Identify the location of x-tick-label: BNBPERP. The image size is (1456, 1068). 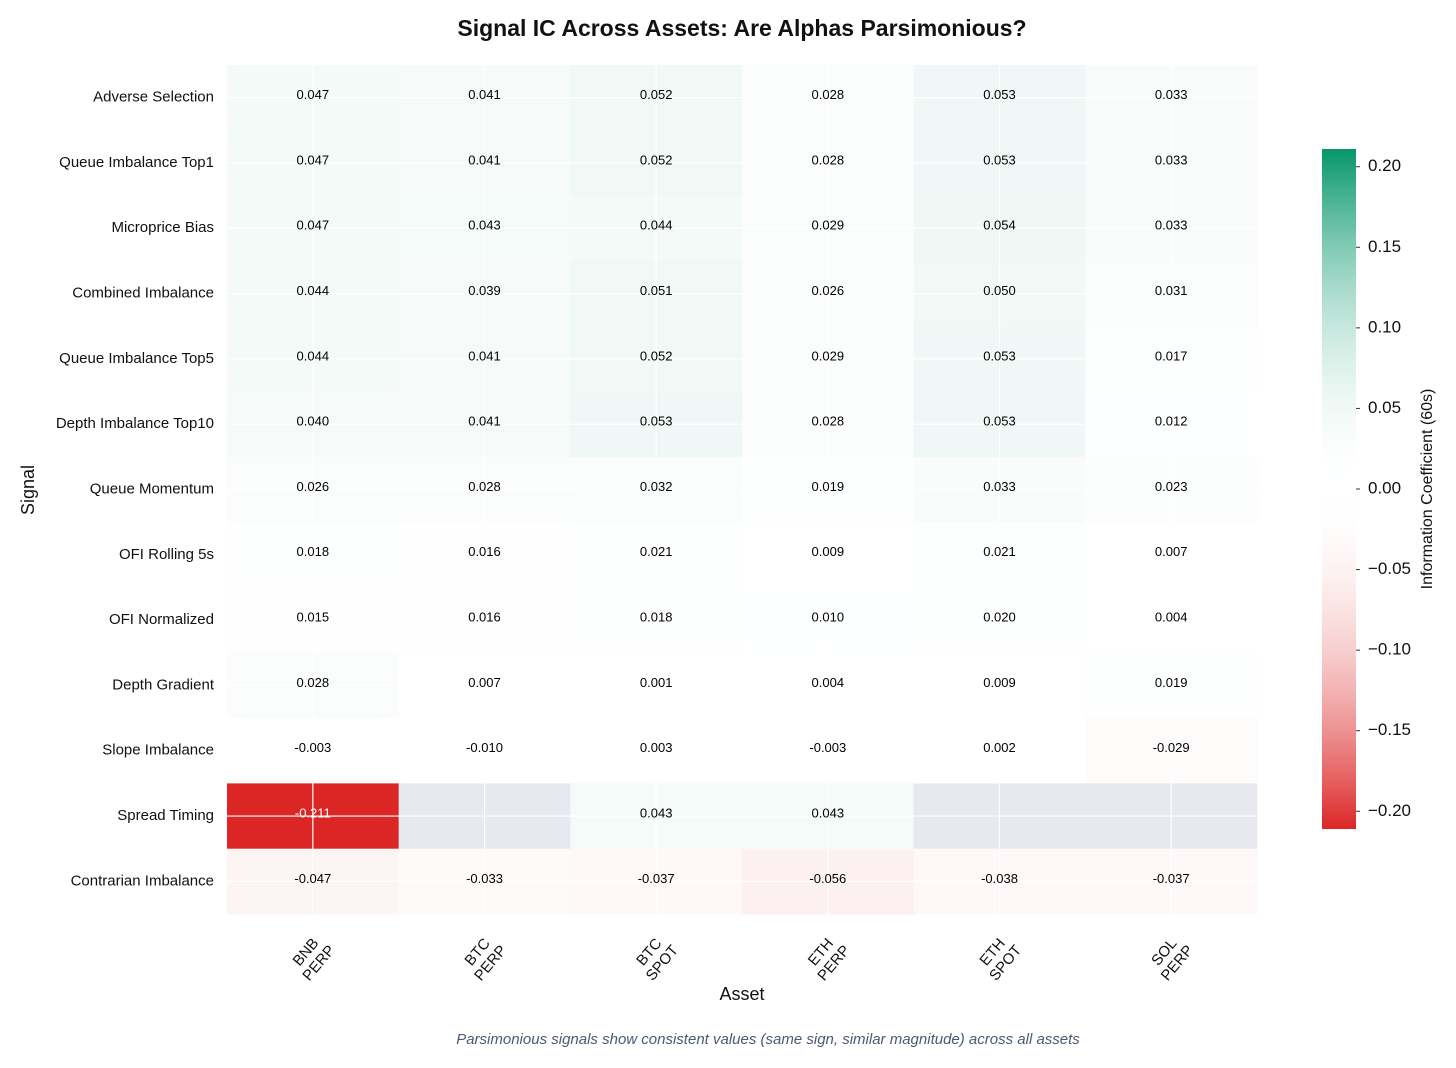
(312, 957).